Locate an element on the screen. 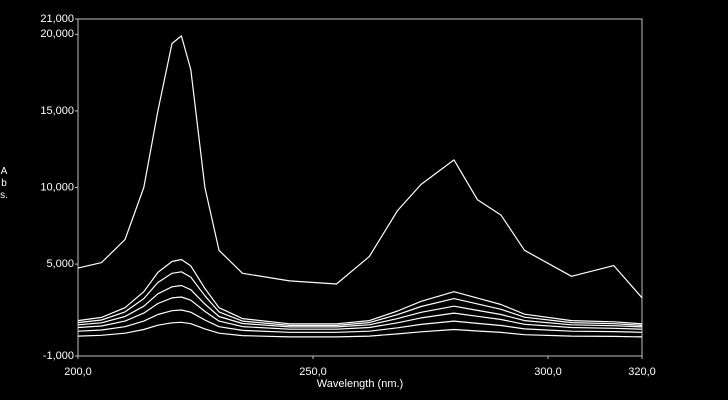  x-tick-label: 250,0 is located at coordinates (313, 372).